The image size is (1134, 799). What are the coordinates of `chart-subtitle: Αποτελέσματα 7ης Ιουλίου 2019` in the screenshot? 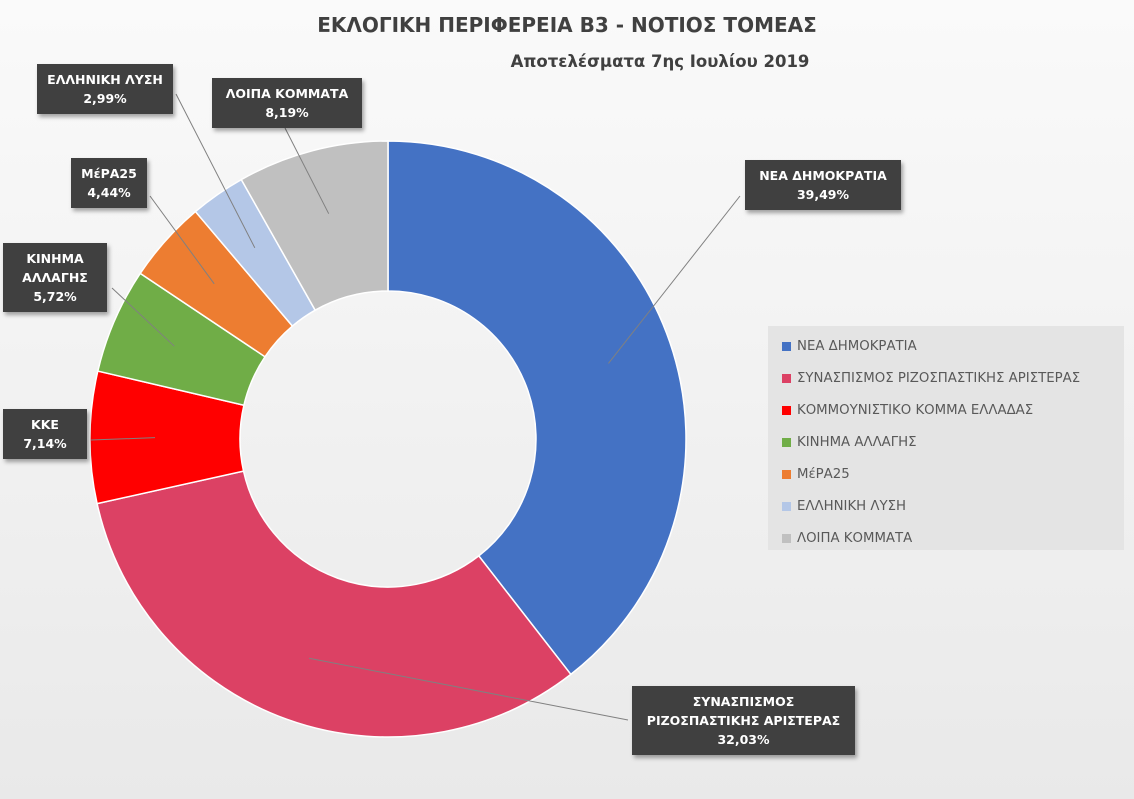 It's located at (660, 61).